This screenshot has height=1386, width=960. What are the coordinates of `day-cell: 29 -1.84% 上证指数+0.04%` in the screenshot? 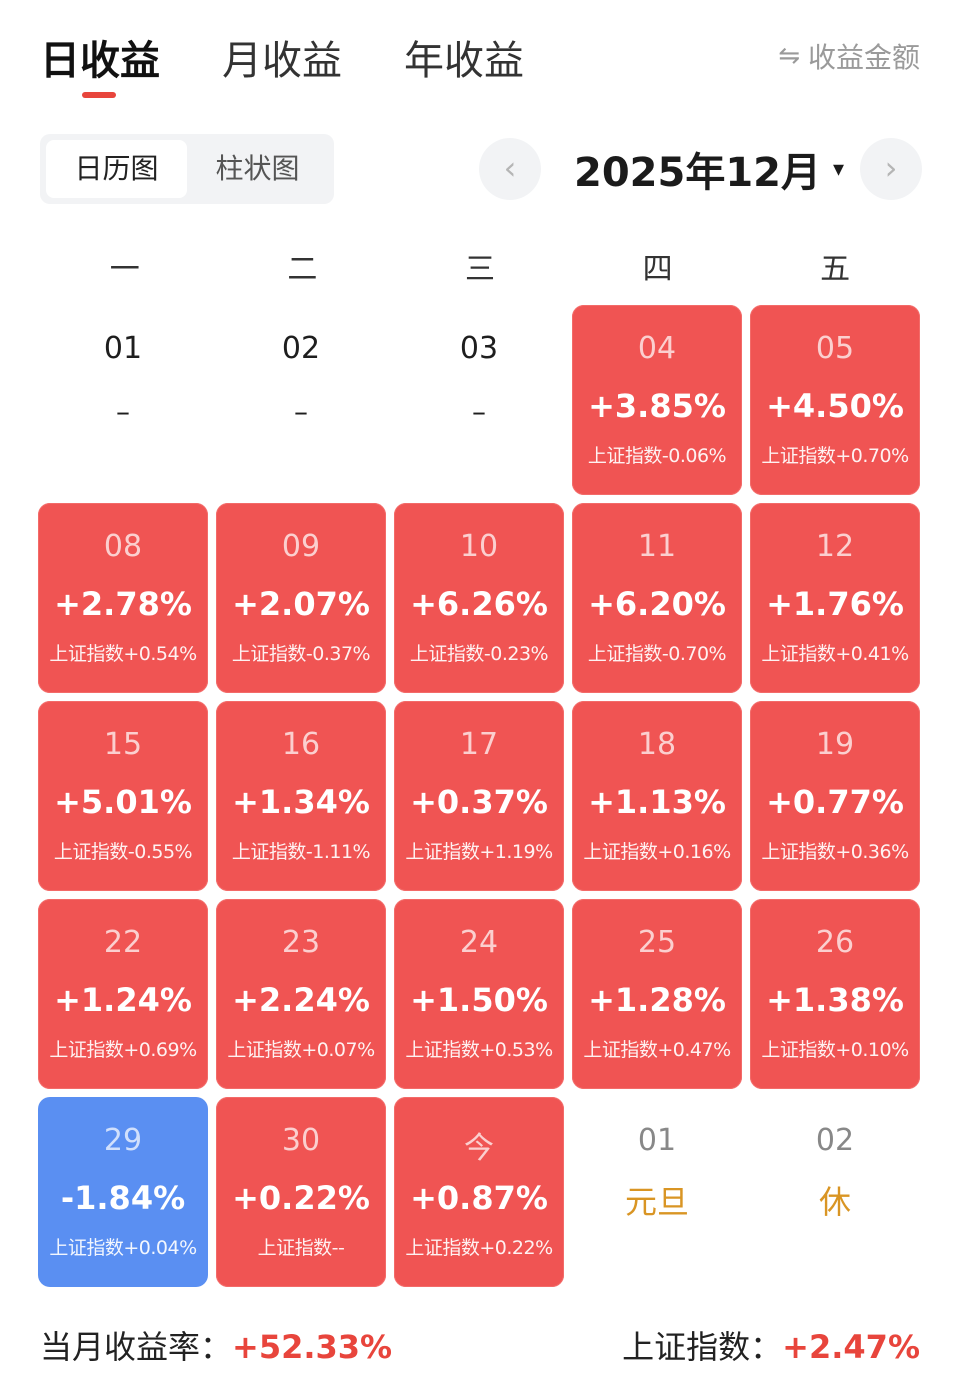 It's located at (123, 1192).